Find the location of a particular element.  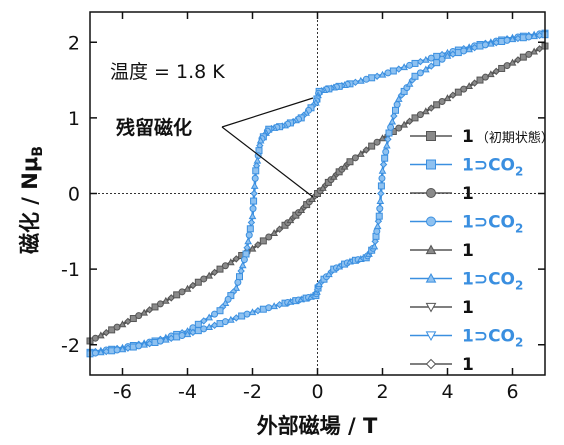

legend-entry: 1⊃CO2 is located at coordinates (466, 338).